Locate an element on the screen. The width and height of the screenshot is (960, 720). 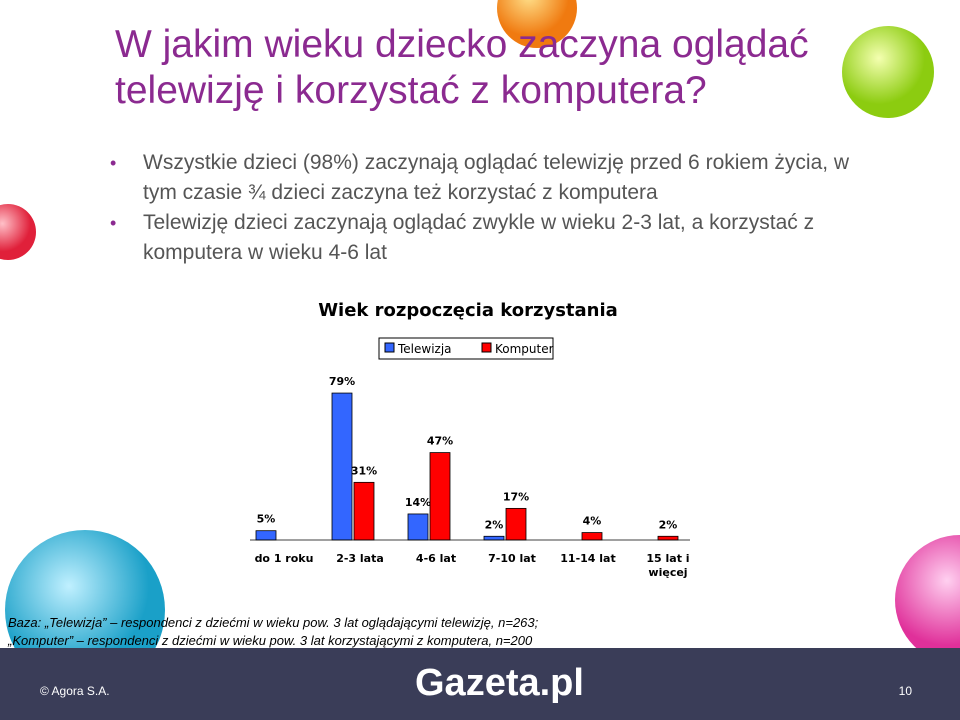
x-tick-label: 15 lat i więcej is located at coordinates (667, 565).